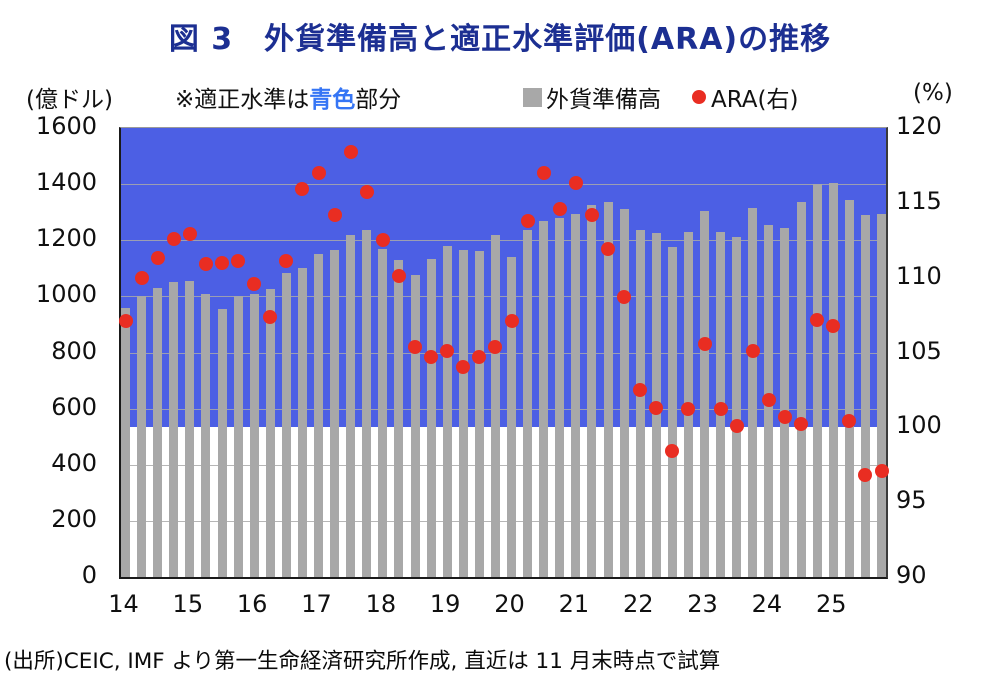  What do you see at coordinates (509, 604) in the screenshot?
I see `x-axis-year-label: 20` at bounding box center [509, 604].